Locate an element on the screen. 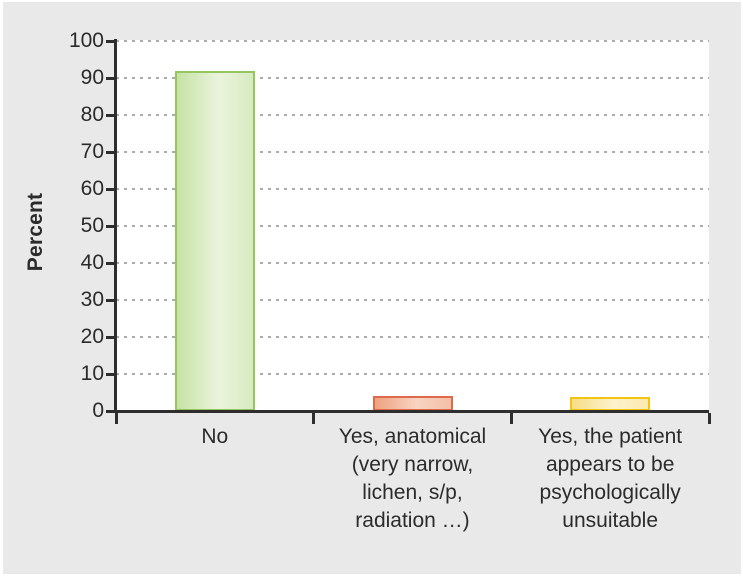 Image resolution: width=743 pixels, height=576 pixels. y-tick-label-100: 100 is located at coordinates (86, 40).